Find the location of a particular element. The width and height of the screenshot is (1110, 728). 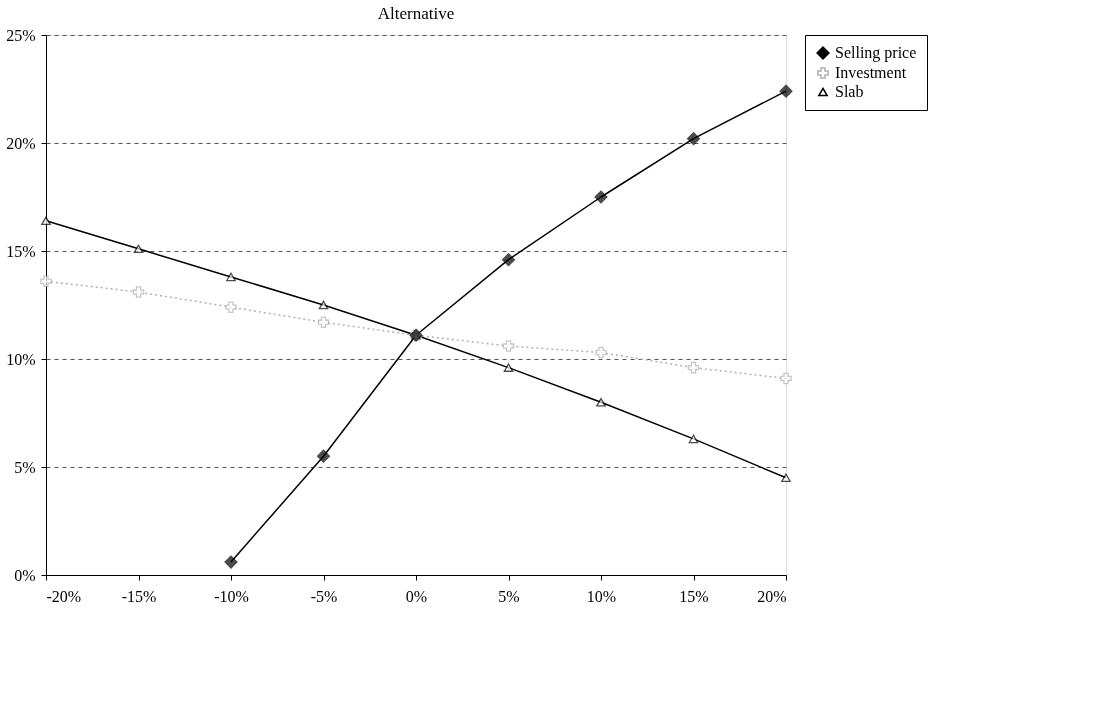

y-tick-label: 10% is located at coordinates (21, 359).